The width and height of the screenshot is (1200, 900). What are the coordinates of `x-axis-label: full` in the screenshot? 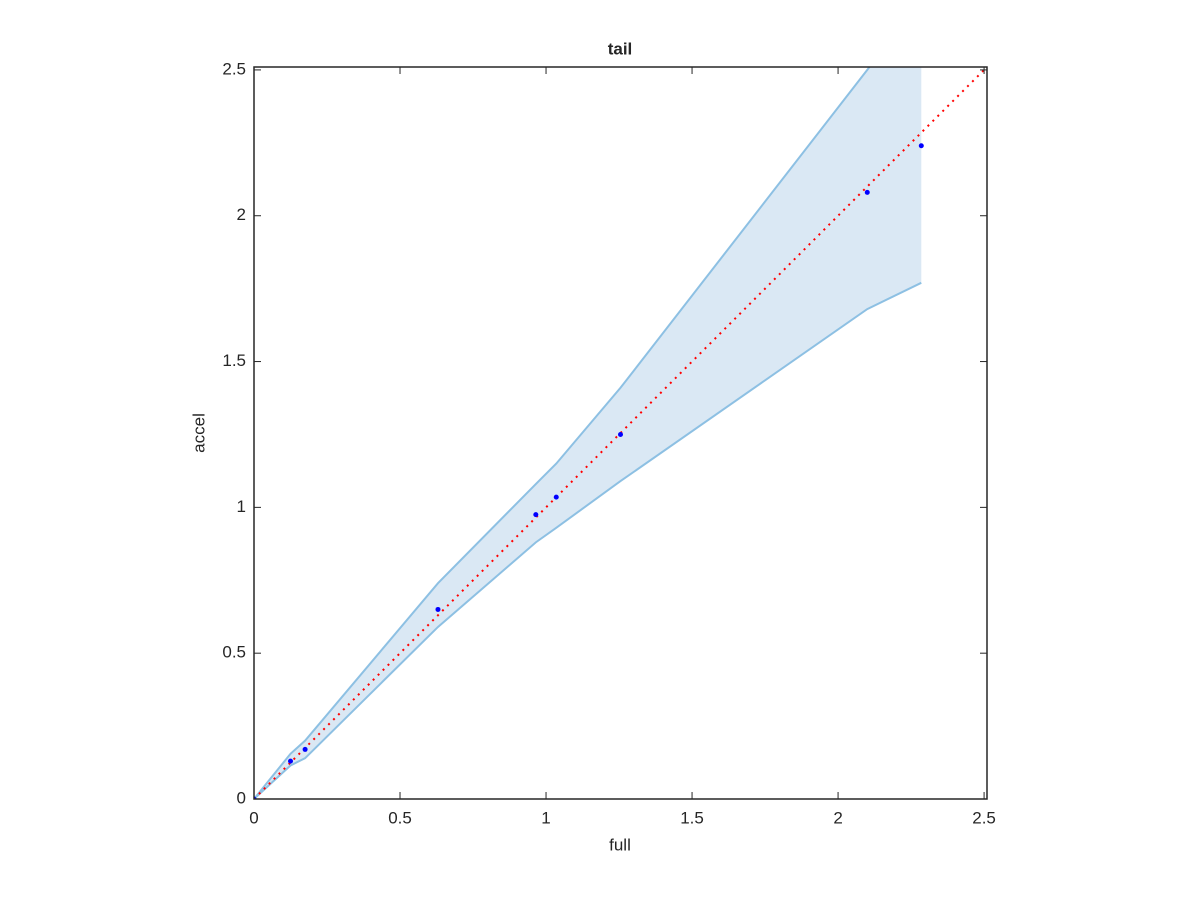 It's located at (620, 844).